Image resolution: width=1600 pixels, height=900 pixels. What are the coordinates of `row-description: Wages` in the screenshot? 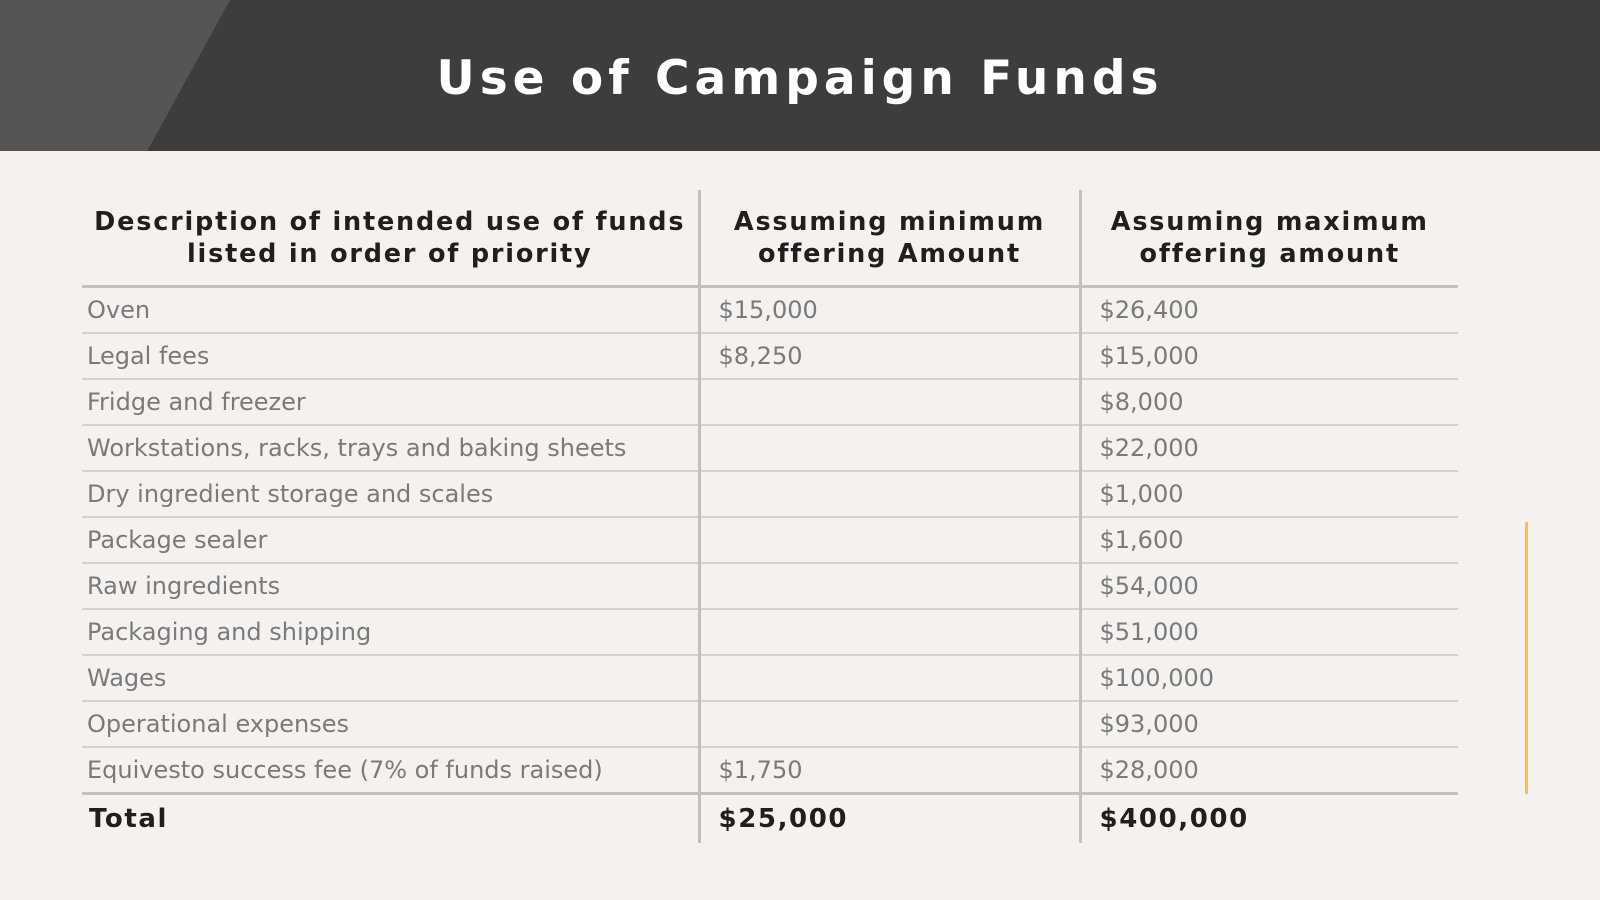 It's located at (390, 678).